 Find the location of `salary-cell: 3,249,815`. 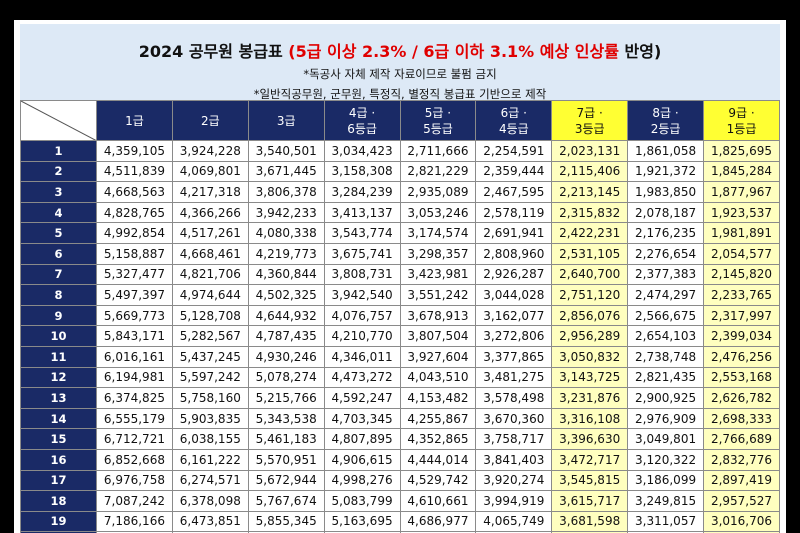

salary-cell: 3,249,815 is located at coordinates (665, 501).